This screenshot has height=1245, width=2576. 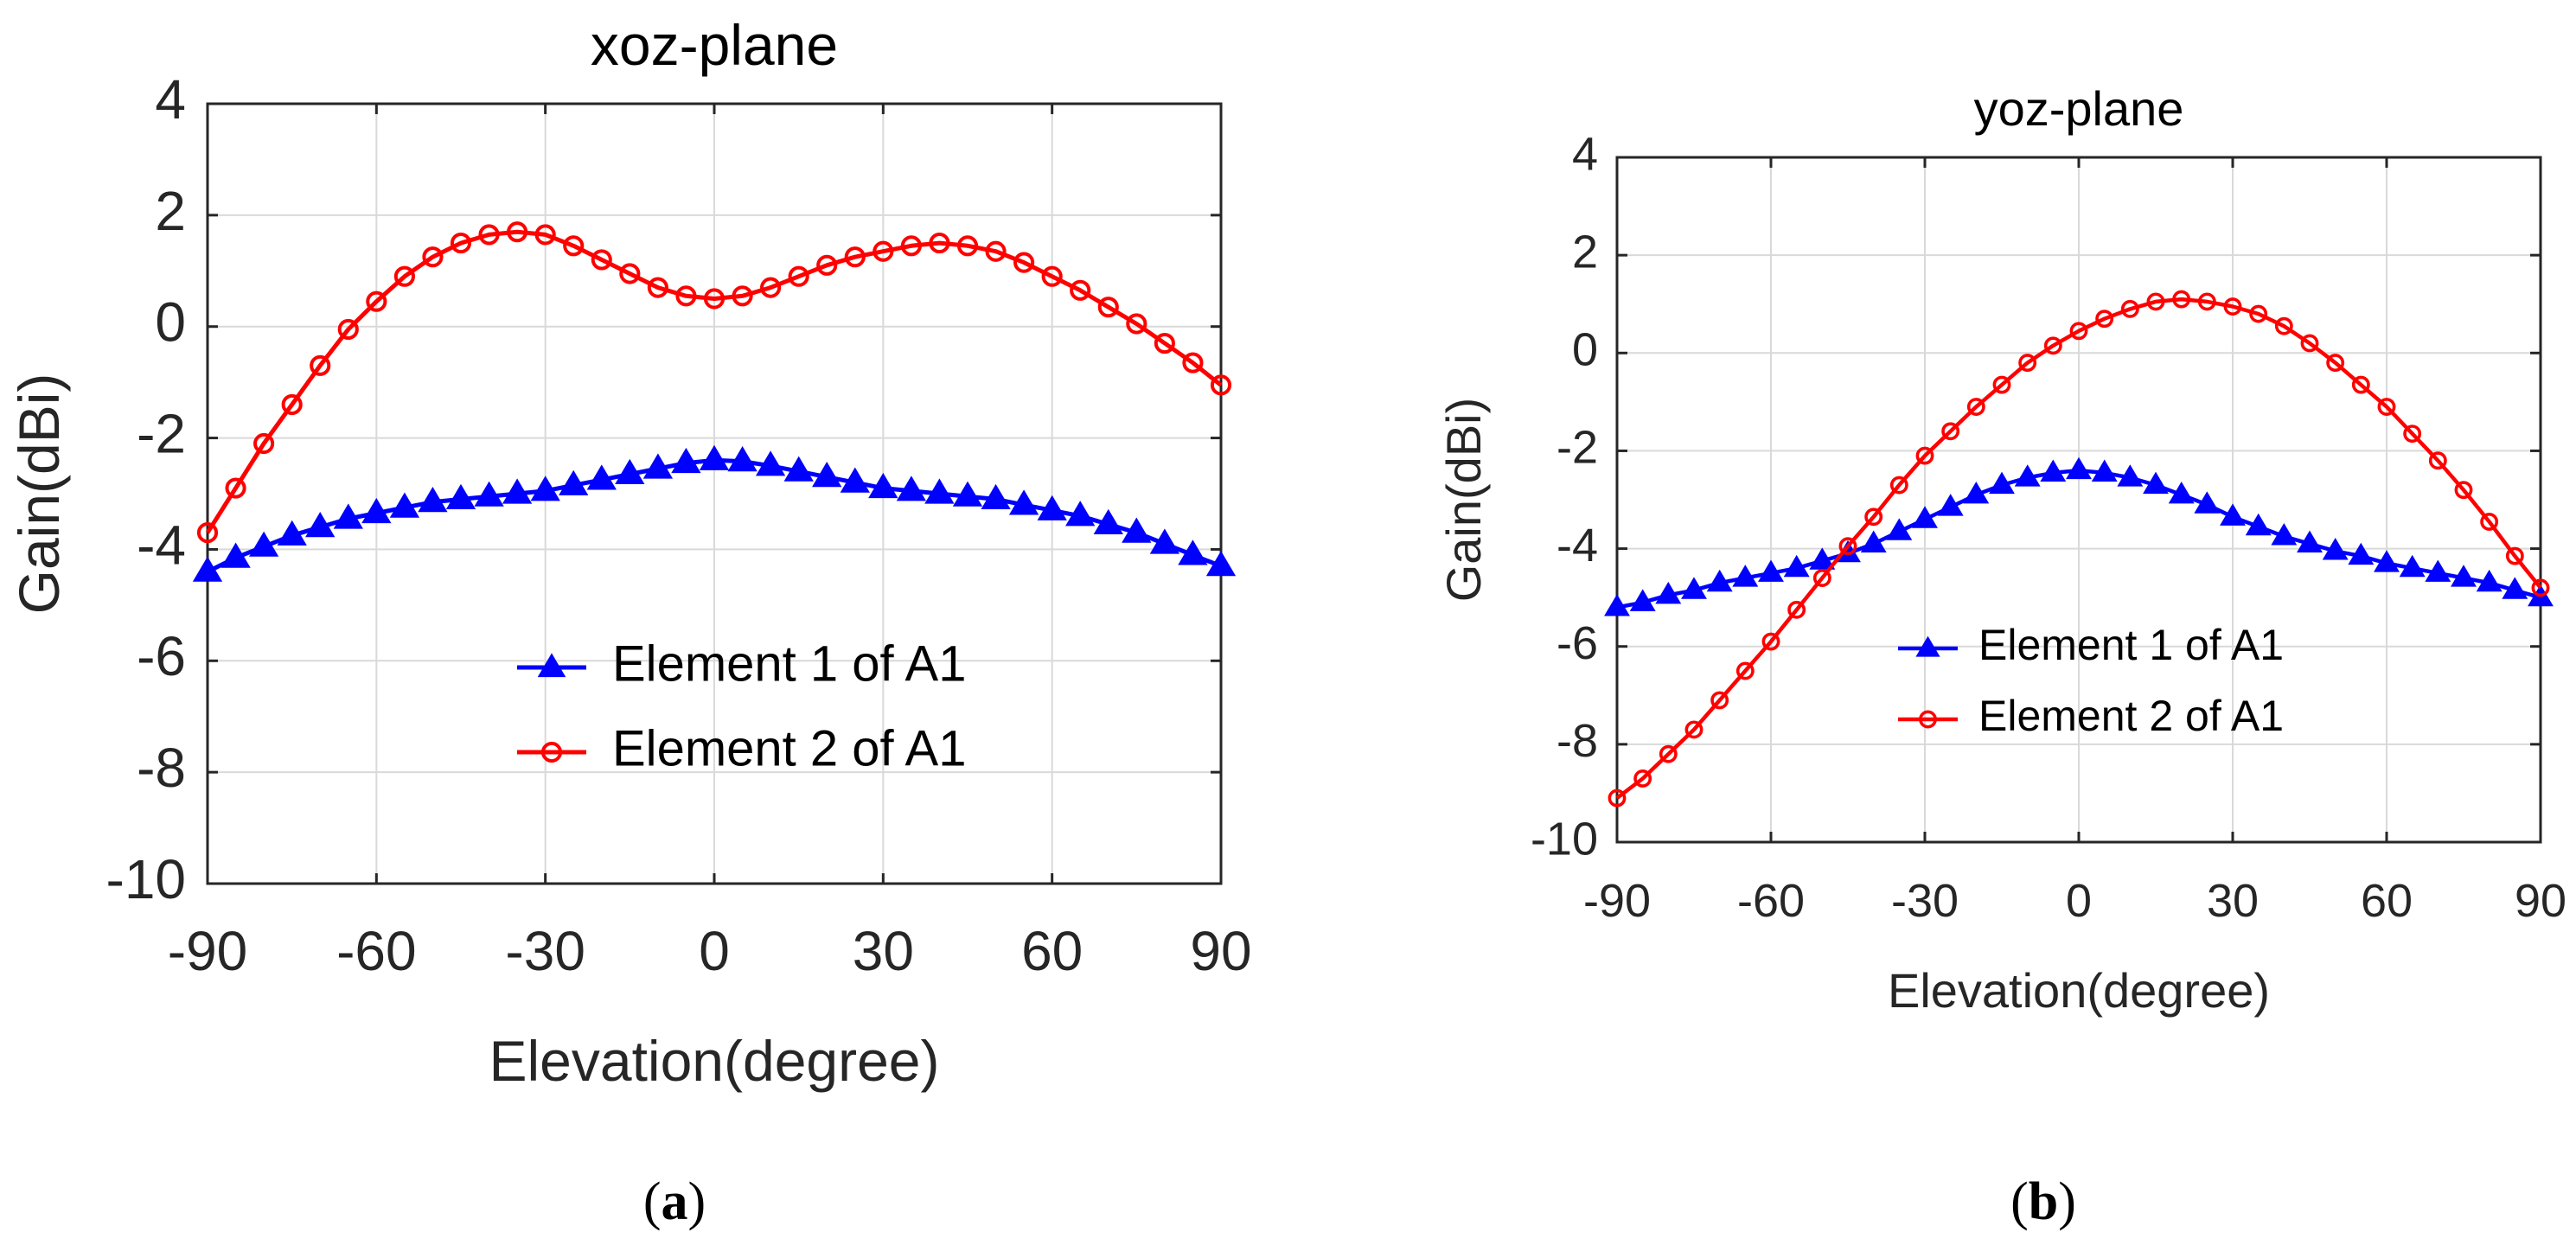 What do you see at coordinates (2079, 108) in the screenshot?
I see `chart-title: yoz-plane` at bounding box center [2079, 108].